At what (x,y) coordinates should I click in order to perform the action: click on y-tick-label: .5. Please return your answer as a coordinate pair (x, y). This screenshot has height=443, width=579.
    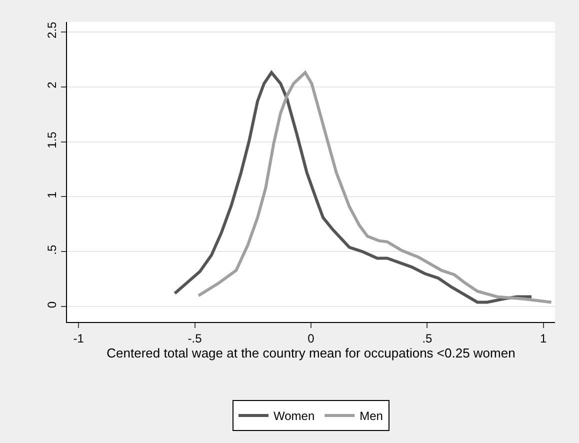
    Looking at the image, I should click on (52, 249).